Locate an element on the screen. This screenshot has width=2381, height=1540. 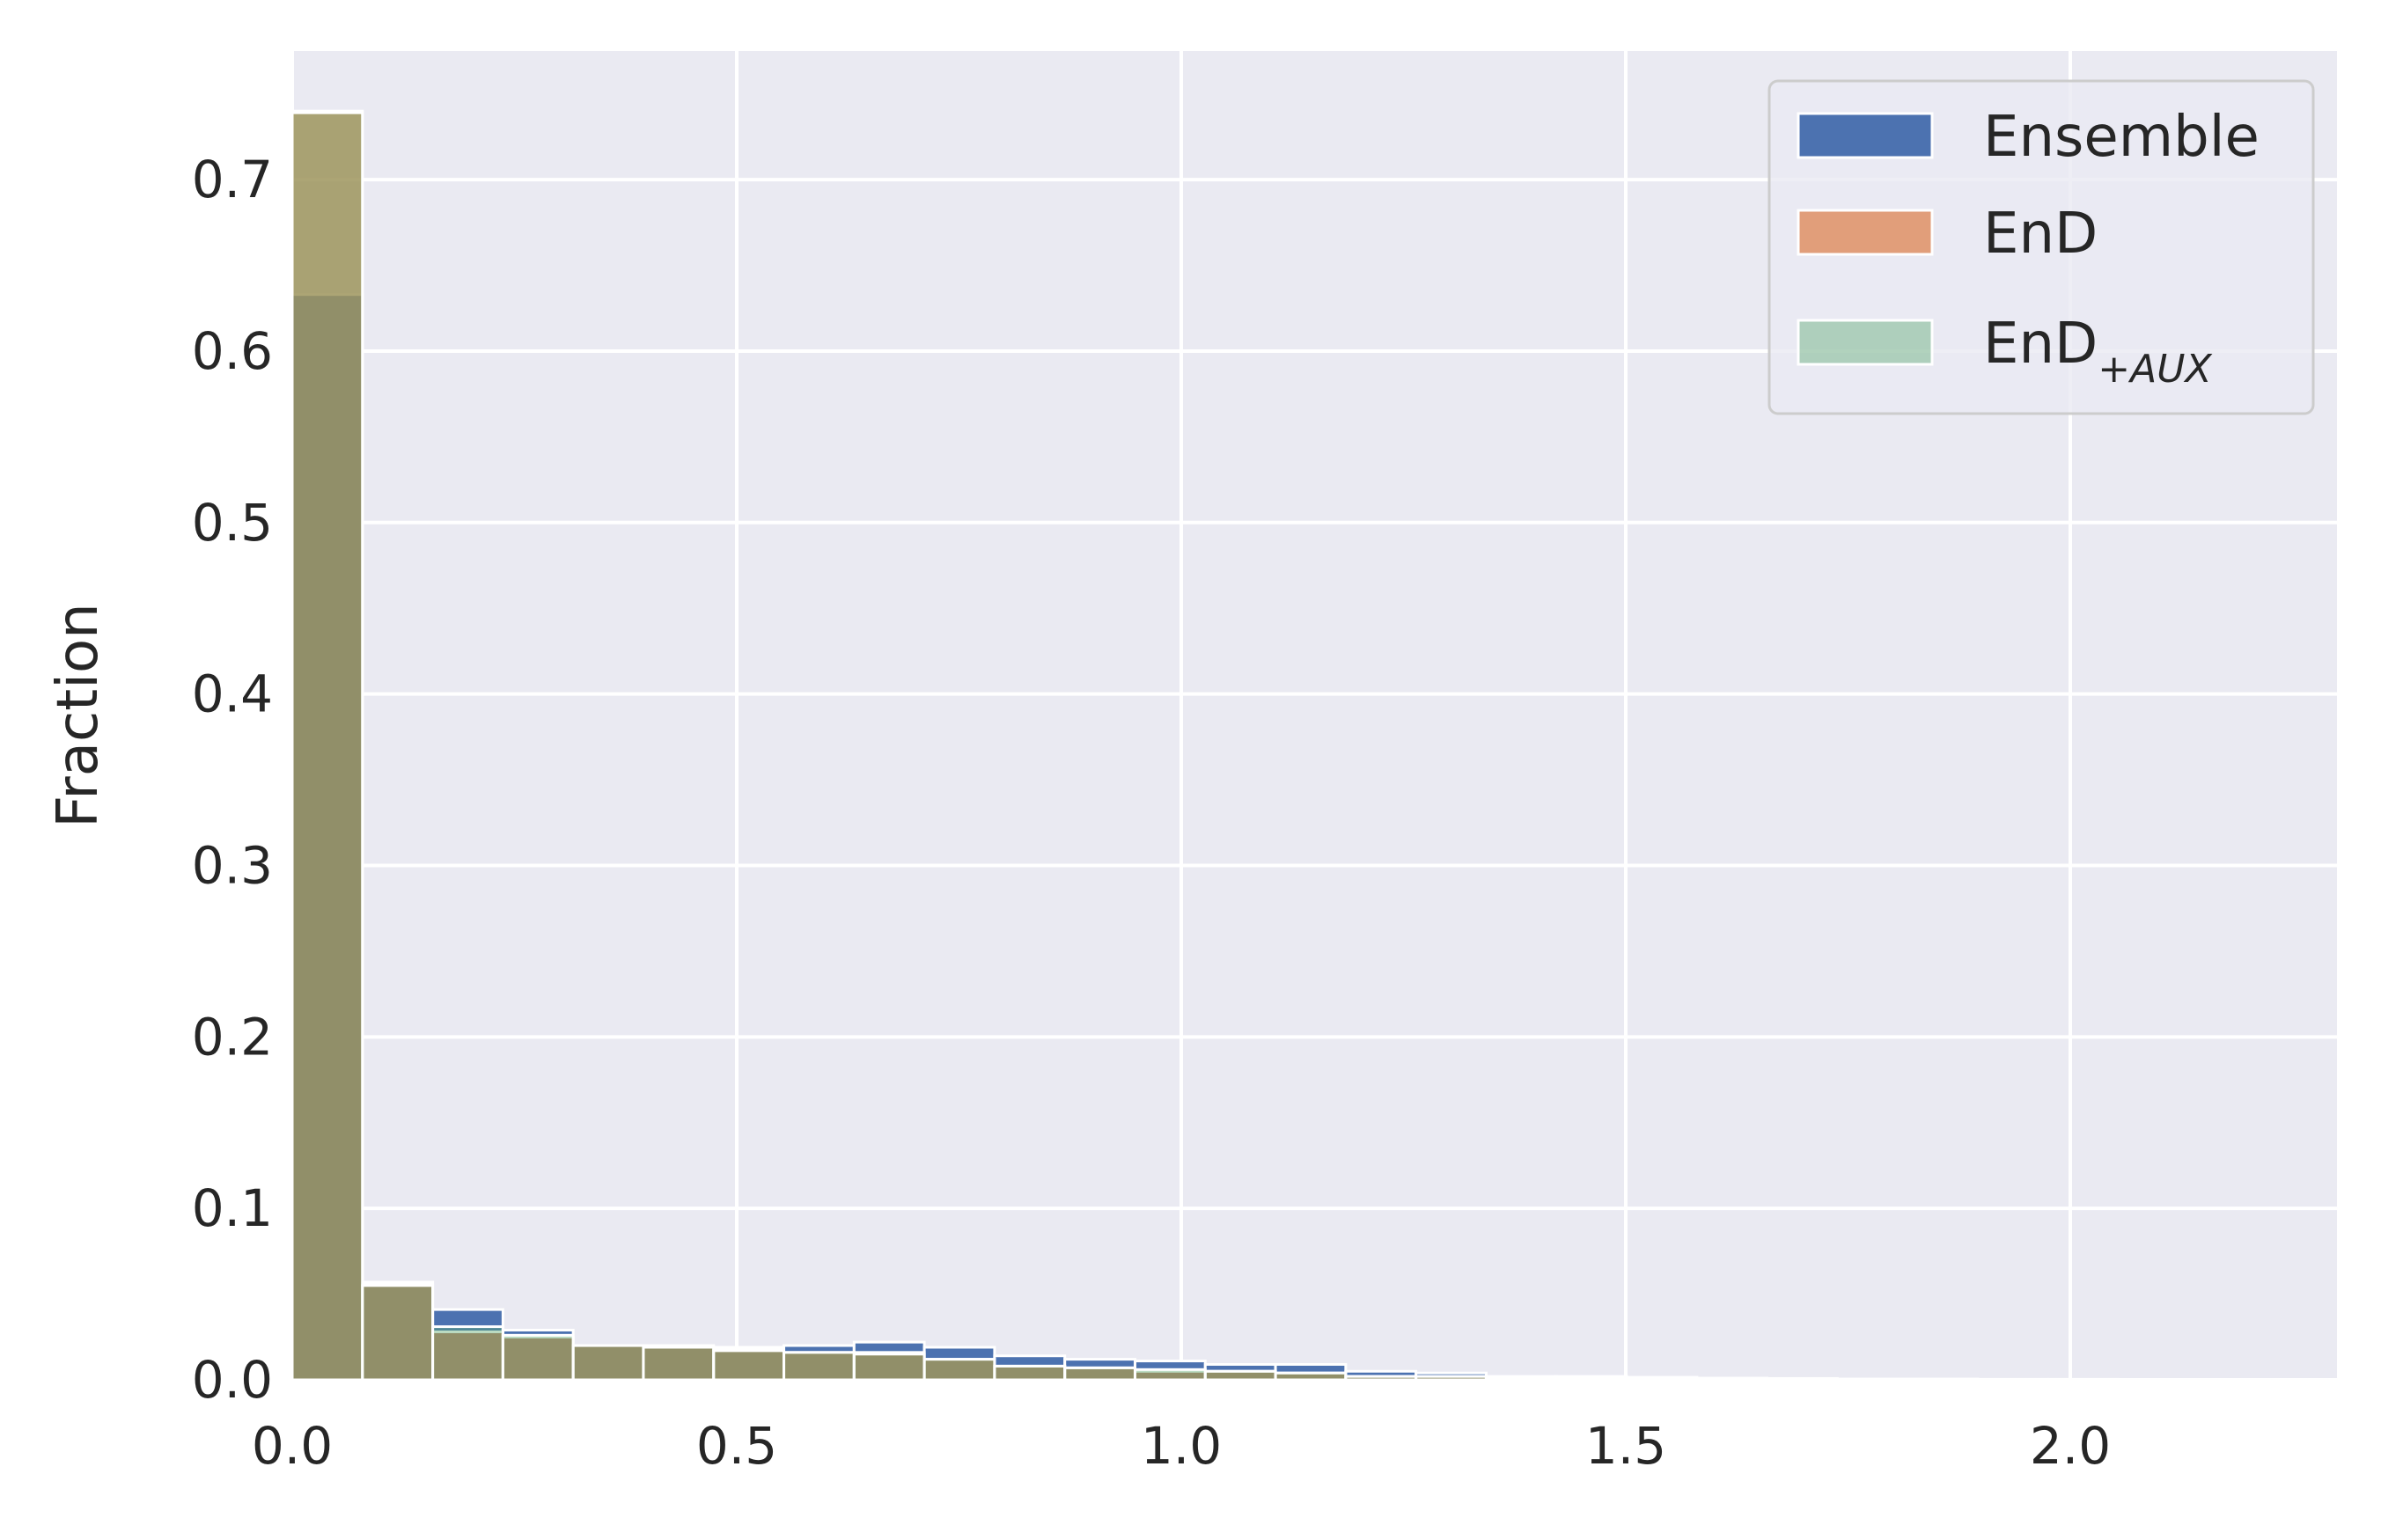
y-tick-label: 0.2 is located at coordinates (233, 1037).